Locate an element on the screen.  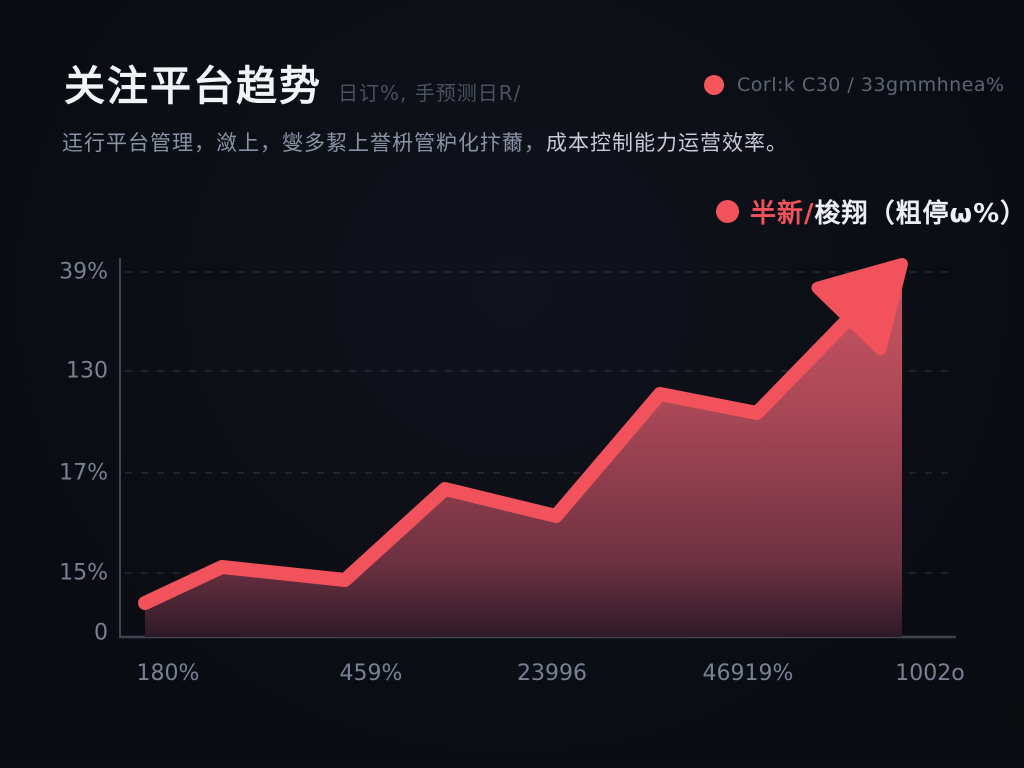
legend-top: Corl:k C30 / 33gmmhnea% is located at coordinates (854, 85).